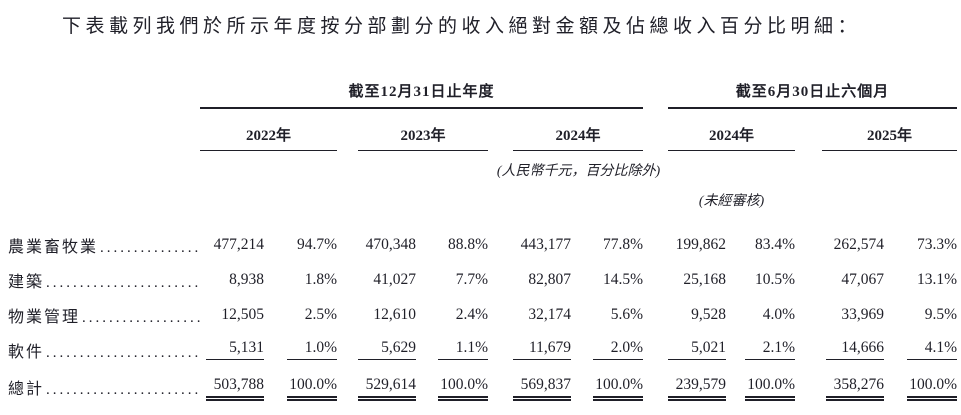 This screenshot has width=961, height=415. What do you see at coordinates (890, 129) in the screenshot?
I see `year-header-2025-interim: 2025年` at bounding box center [890, 129].